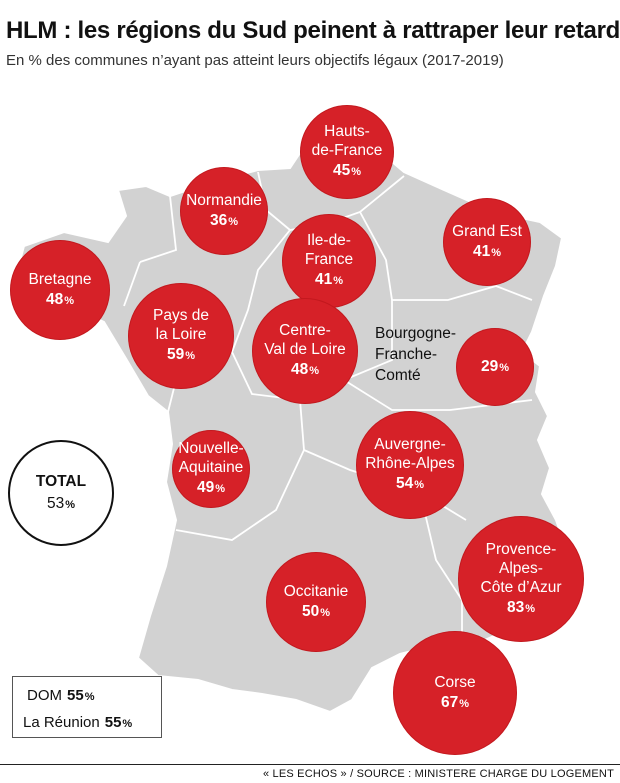  I want to click on region-bubble-ile-de--france: Ile-de- France 41%, so click(329, 261).